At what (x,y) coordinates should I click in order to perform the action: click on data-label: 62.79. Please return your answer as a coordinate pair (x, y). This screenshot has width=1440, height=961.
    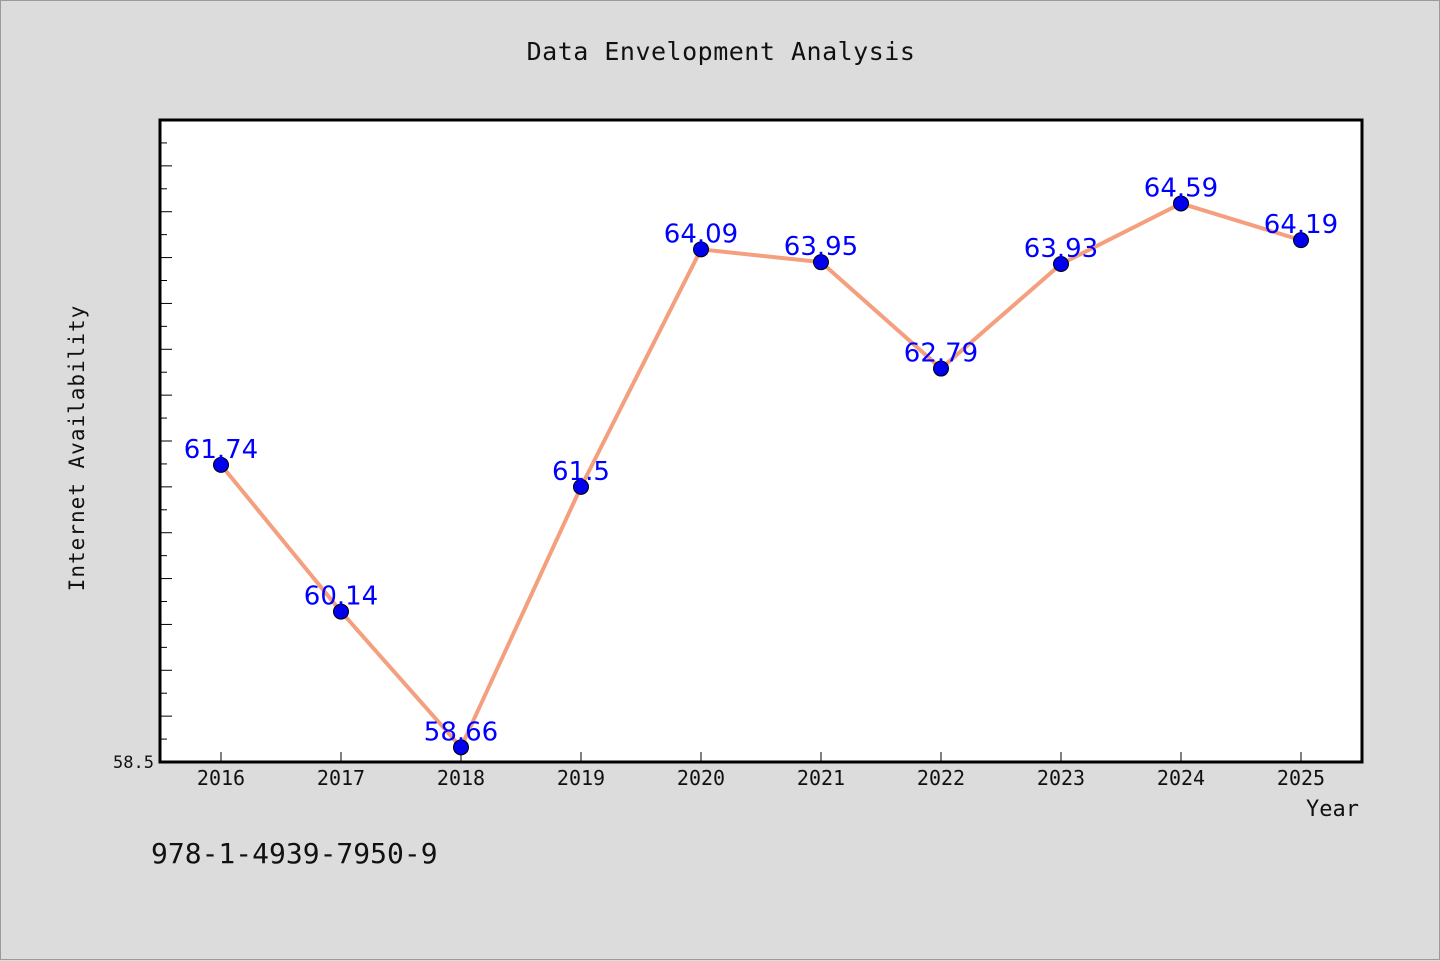
    Looking at the image, I should click on (941, 354).